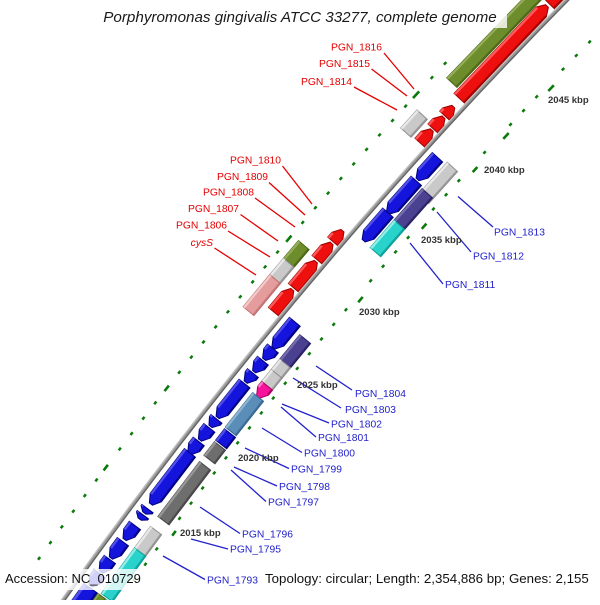 The image size is (600, 605). Describe the element at coordinates (293, 503) in the screenshot. I see `svg-text: PGN_1797` at that location.